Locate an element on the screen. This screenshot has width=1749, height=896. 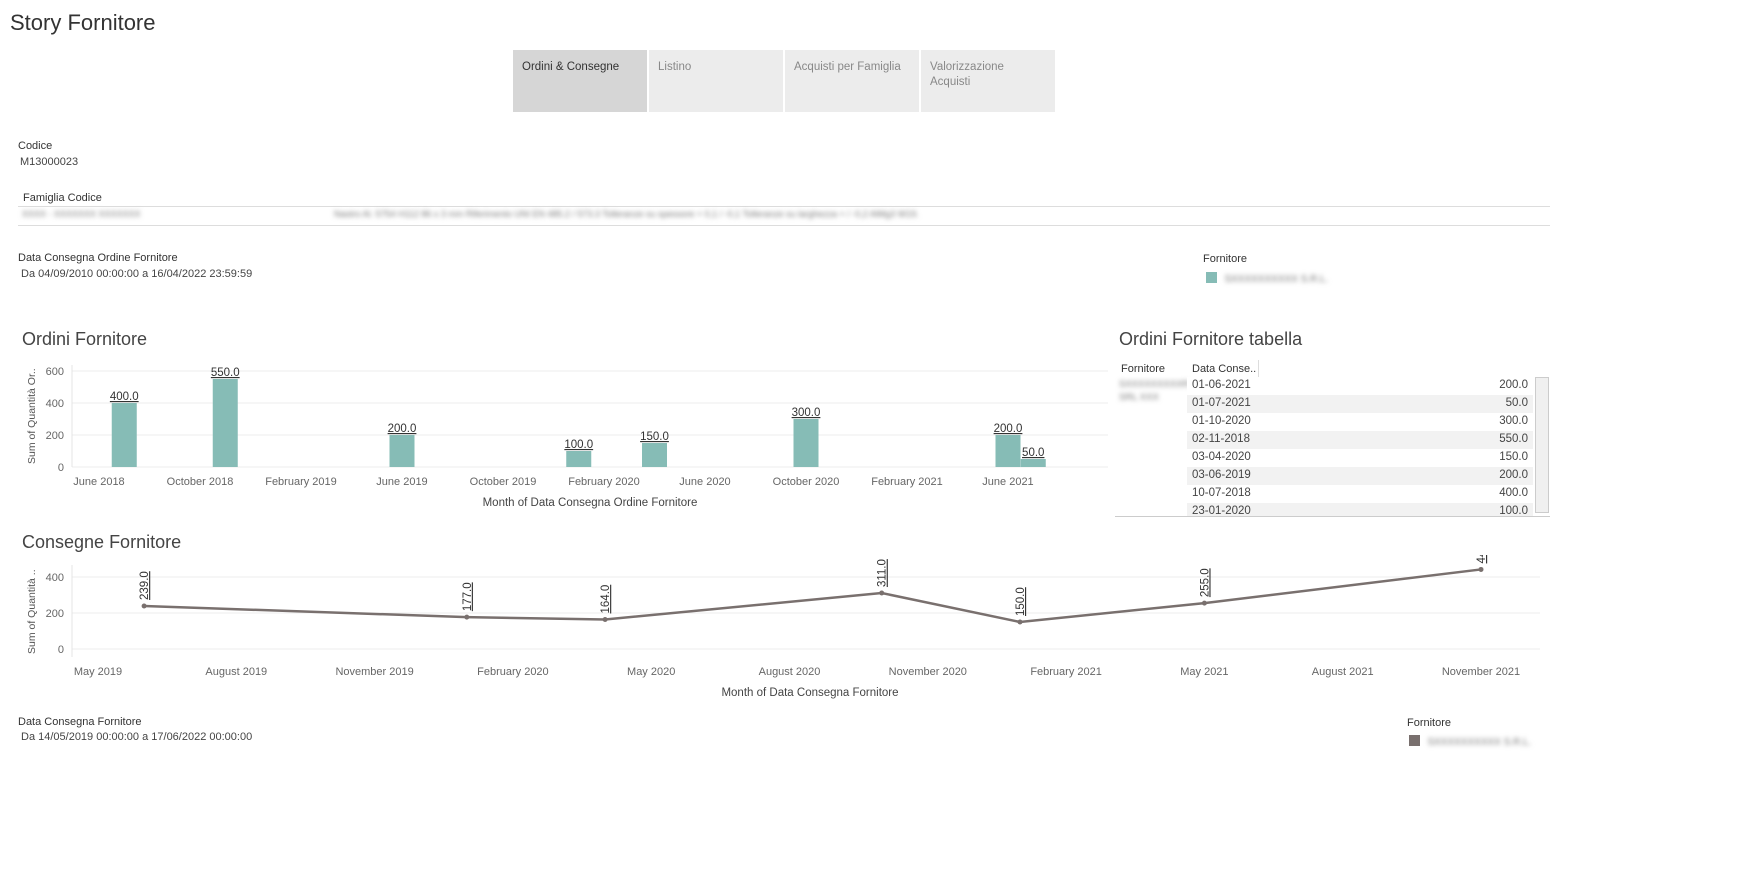
table-cell-date: 03-06-2019 is located at coordinates (1221, 475).